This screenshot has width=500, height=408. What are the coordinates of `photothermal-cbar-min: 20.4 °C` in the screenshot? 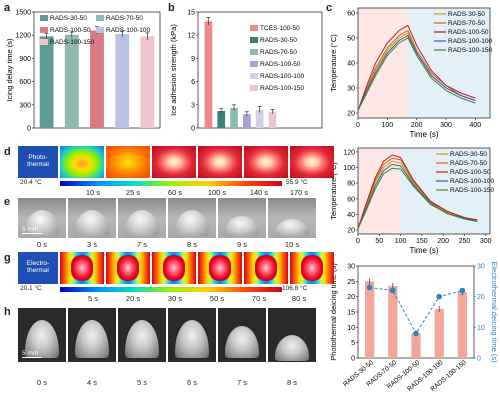 It's located at (31, 182).